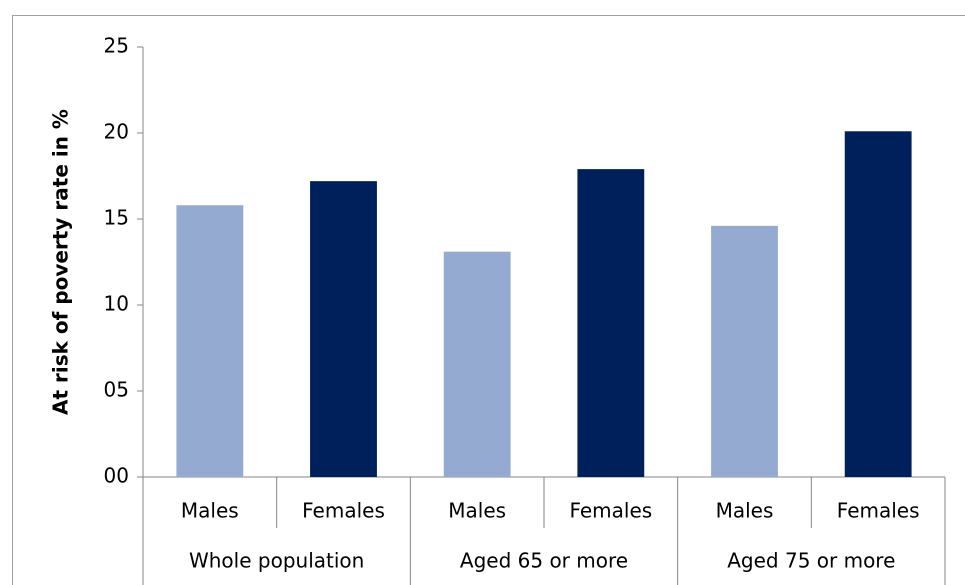  I want to click on x-group-label: Aged 65 or more, so click(544, 561).